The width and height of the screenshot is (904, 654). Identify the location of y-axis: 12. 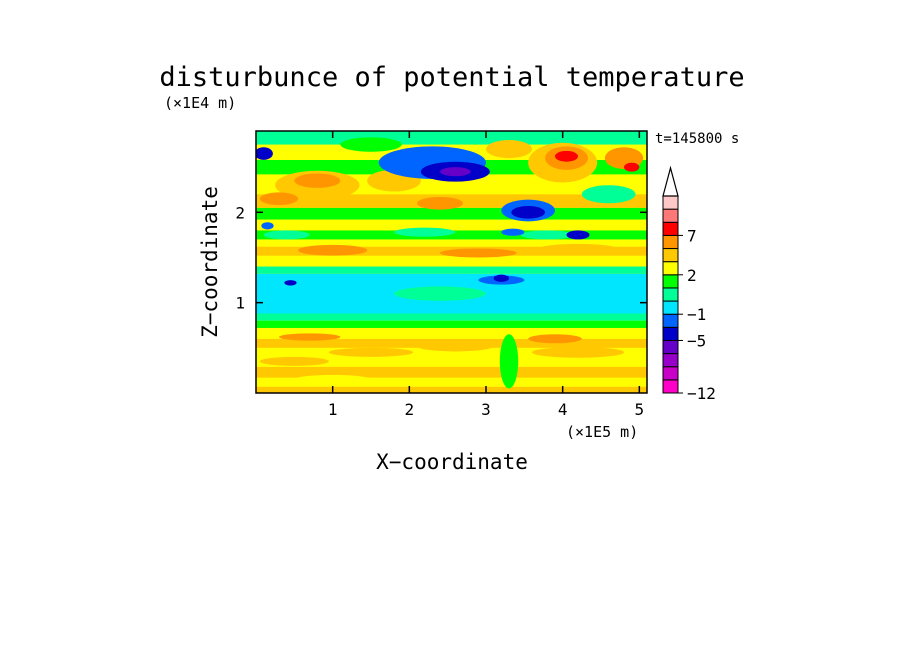
(441, 258).